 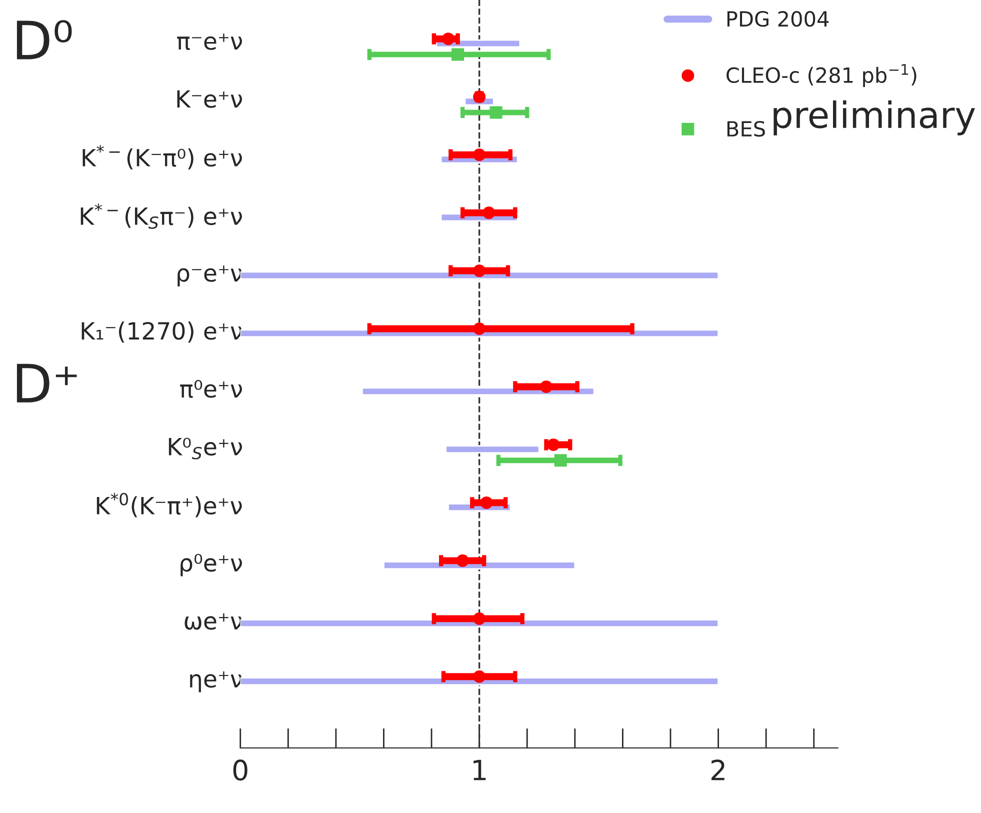 What do you see at coordinates (169, 505) in the screenshot?
I see `y-tick-label: K$^{*0}$(K⁻π⁺)e⁺ν` at bounding box center [169, 505].